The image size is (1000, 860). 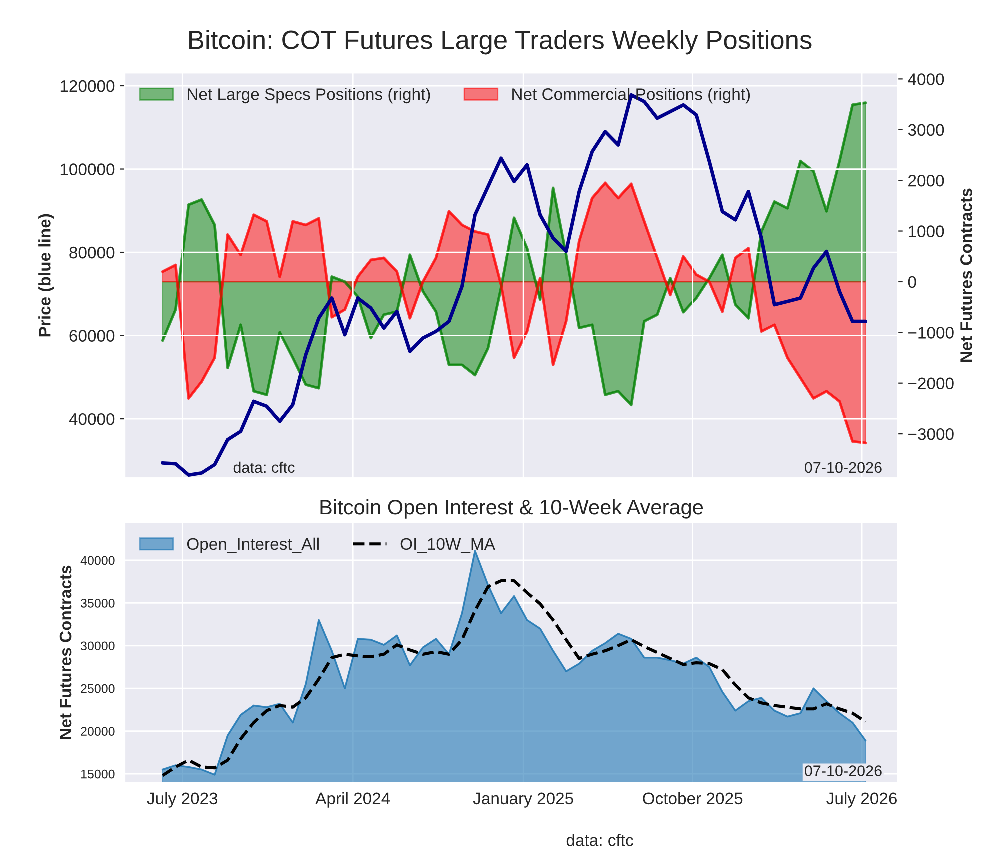 I want to click on y-axis-title: Net Futures Contracts, so click(x=66, y=653).